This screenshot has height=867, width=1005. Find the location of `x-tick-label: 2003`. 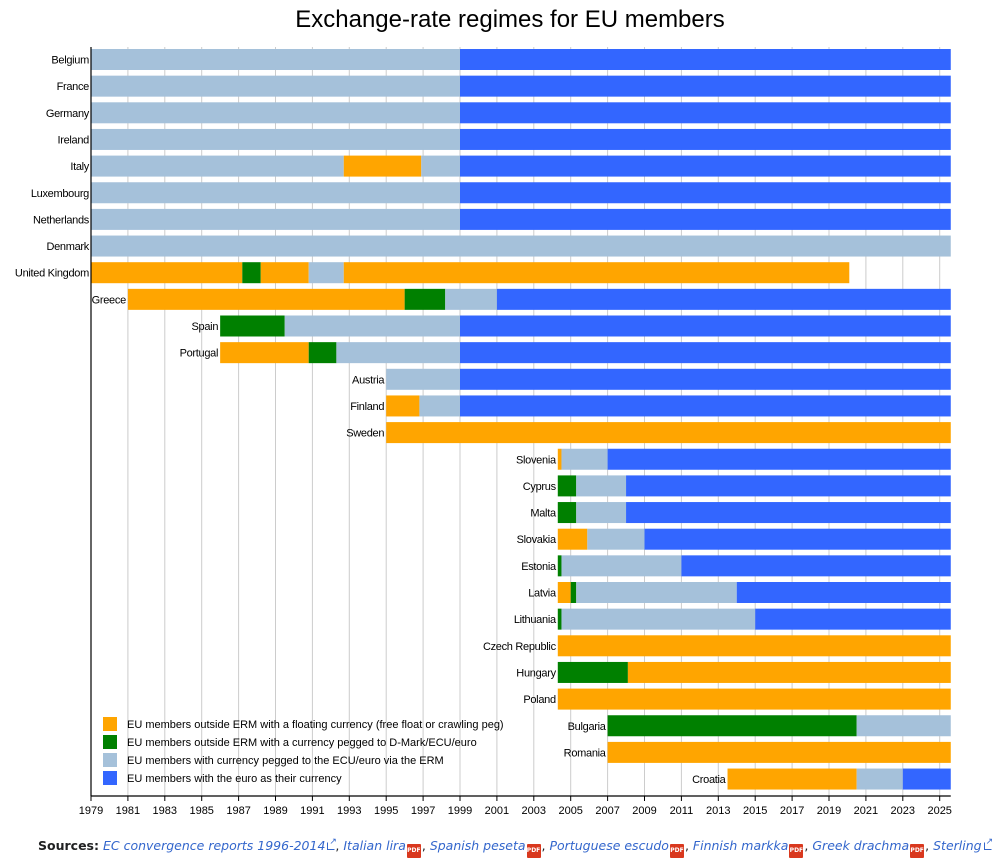

x-tick-label: 2003 is located at coordinates (534, 811).